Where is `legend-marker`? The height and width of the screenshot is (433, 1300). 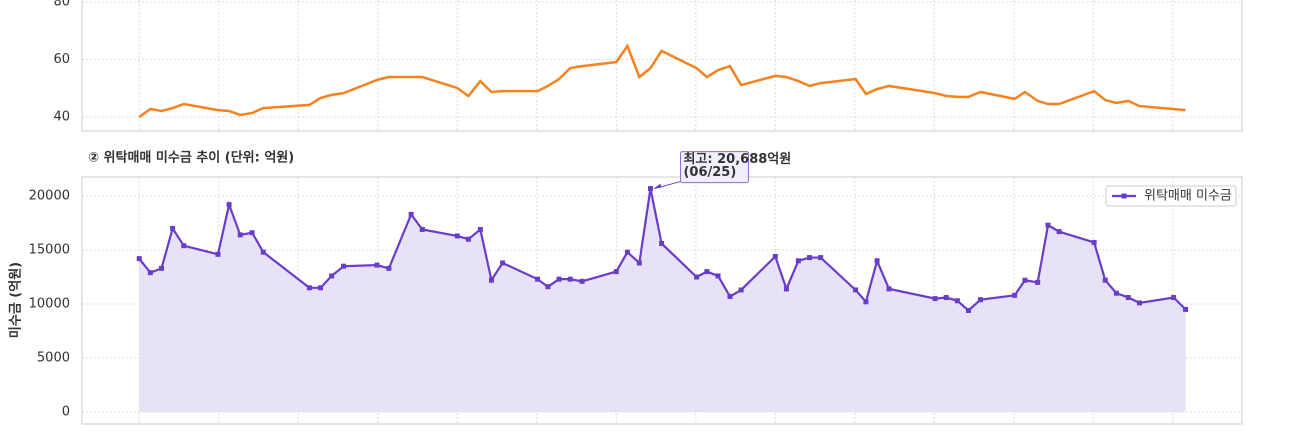 legend-marker is located at coordinates (1124, 196).